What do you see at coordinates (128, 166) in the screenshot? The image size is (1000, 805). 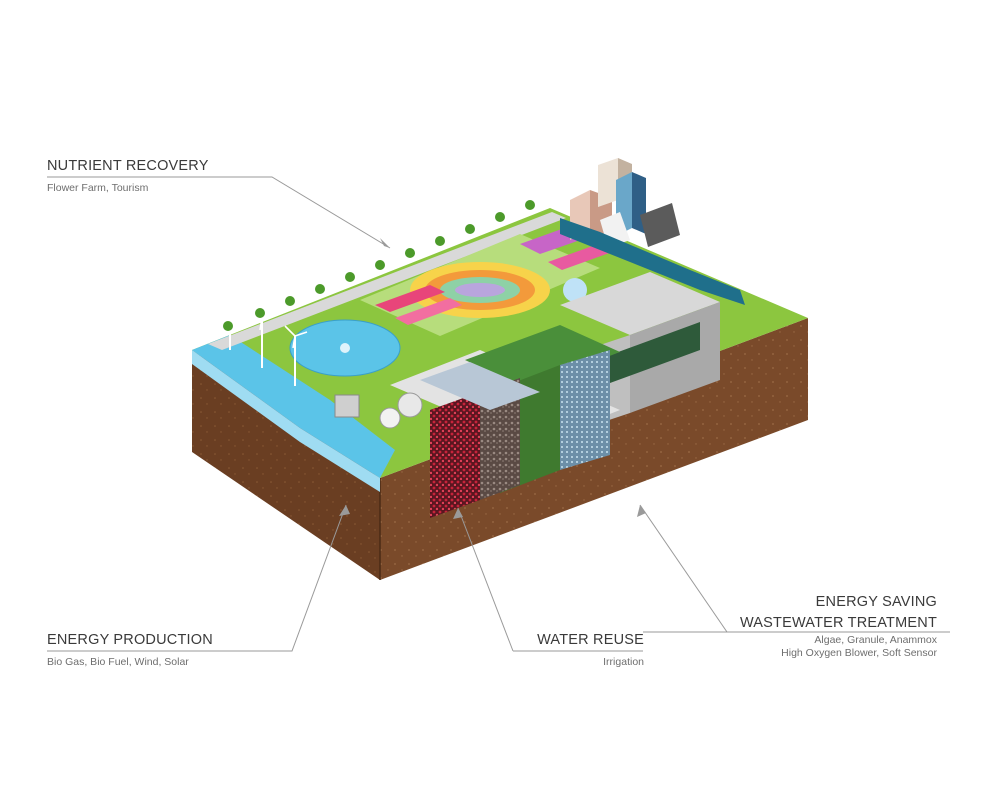 I see `callout-title: NUTRIENT RECOVERY` at bounding box center [128, 166].